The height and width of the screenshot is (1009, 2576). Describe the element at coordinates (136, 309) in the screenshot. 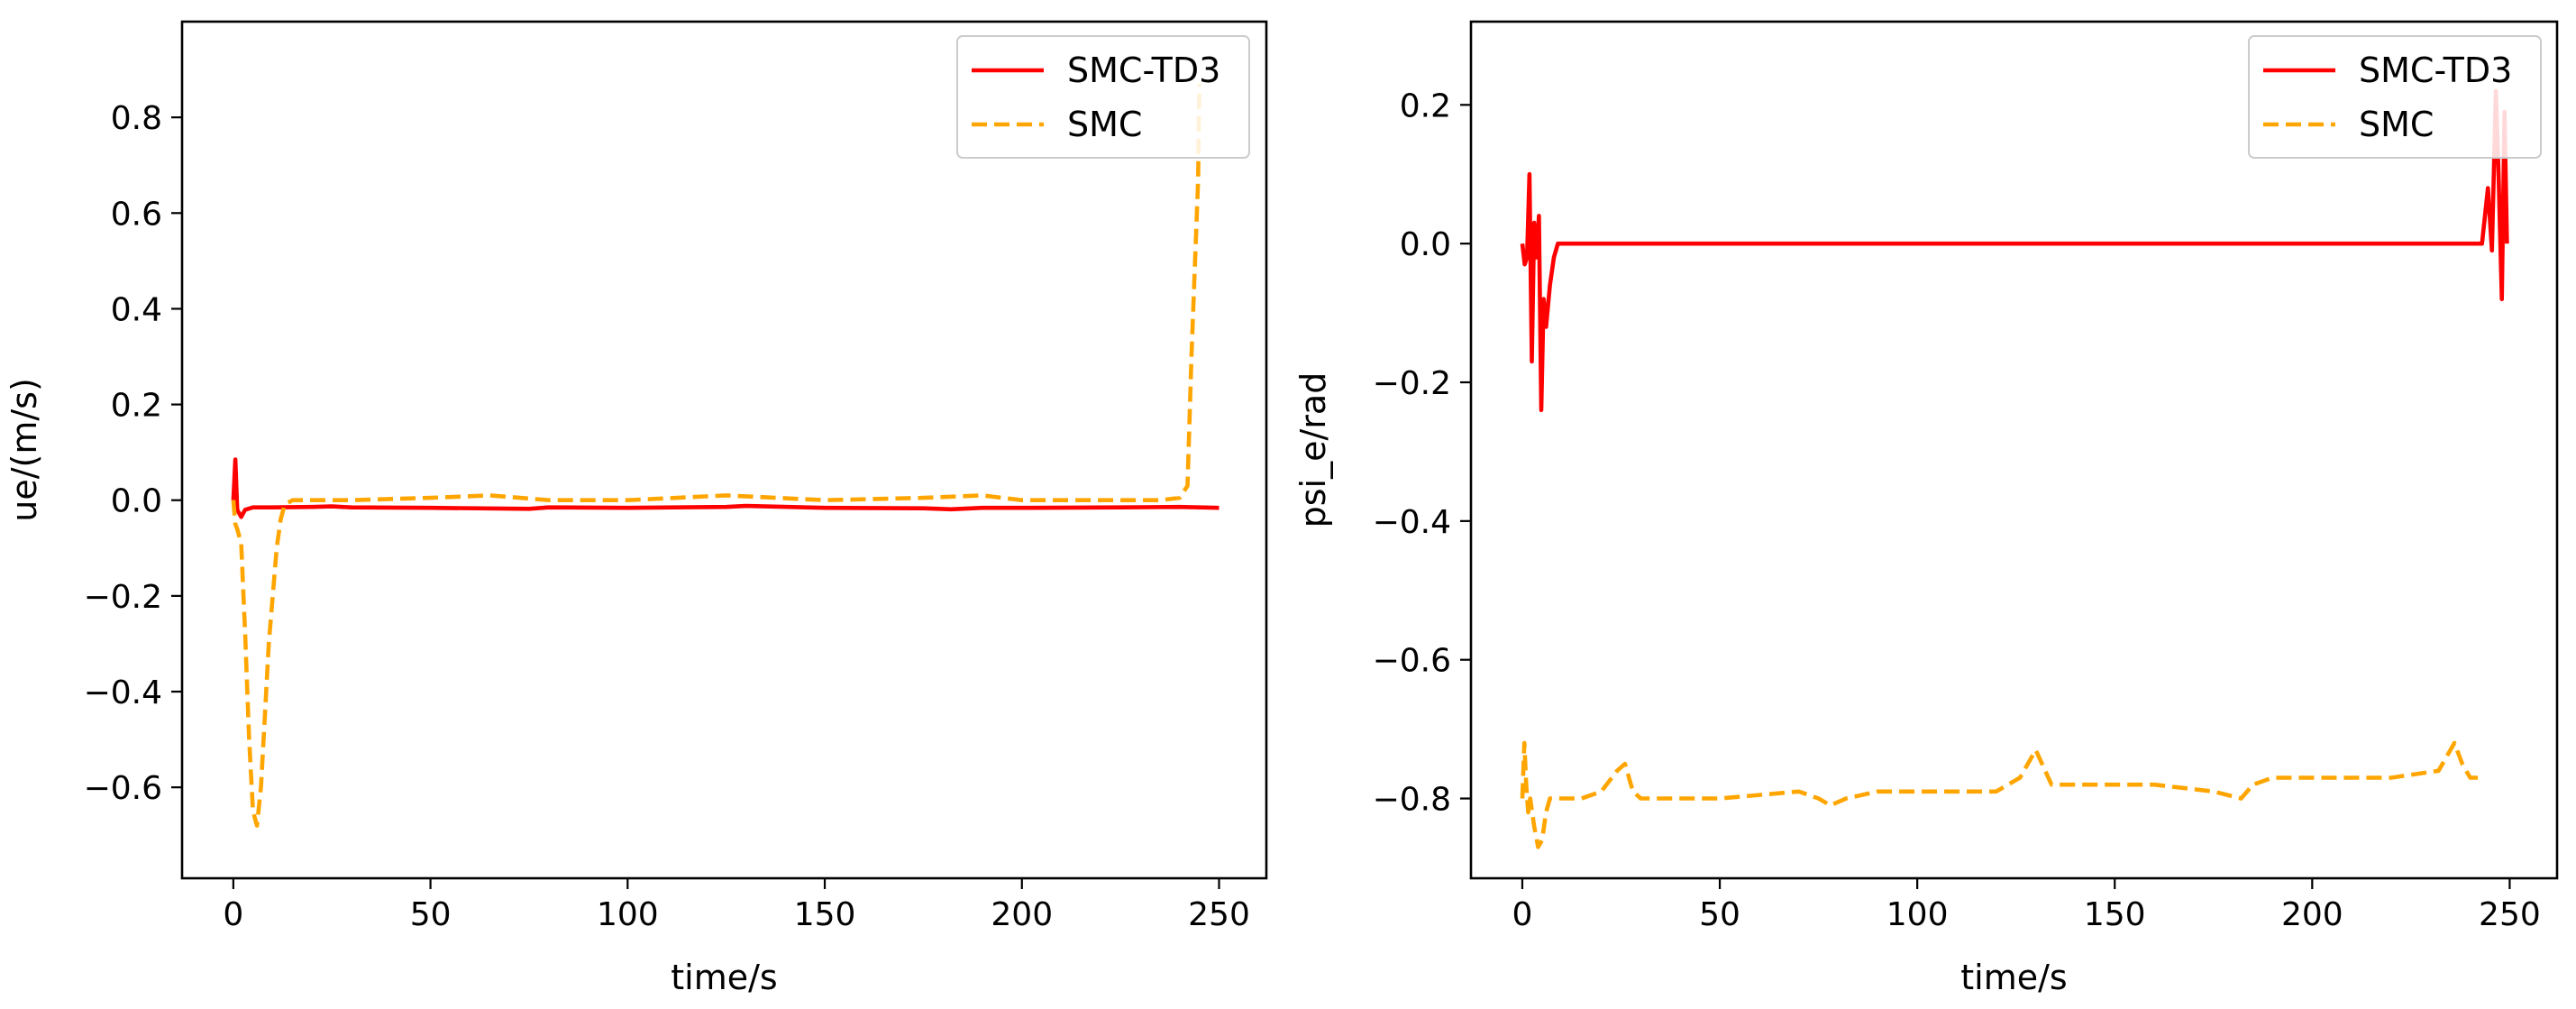

I see `y-tick-label: 0.4` at that location.